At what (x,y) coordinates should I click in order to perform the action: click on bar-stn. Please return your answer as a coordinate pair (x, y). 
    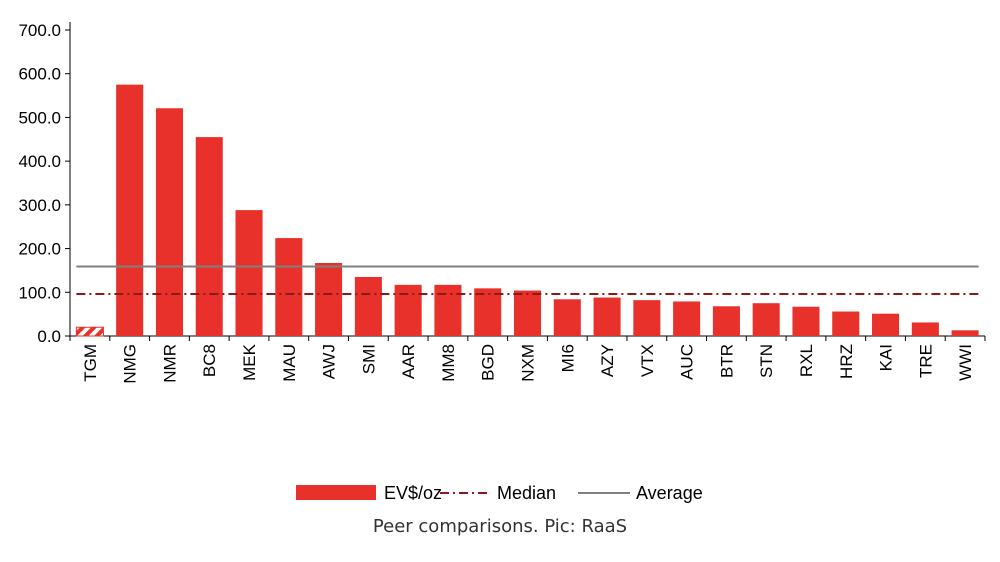
    Looking at the image, I should click on (766, 319).